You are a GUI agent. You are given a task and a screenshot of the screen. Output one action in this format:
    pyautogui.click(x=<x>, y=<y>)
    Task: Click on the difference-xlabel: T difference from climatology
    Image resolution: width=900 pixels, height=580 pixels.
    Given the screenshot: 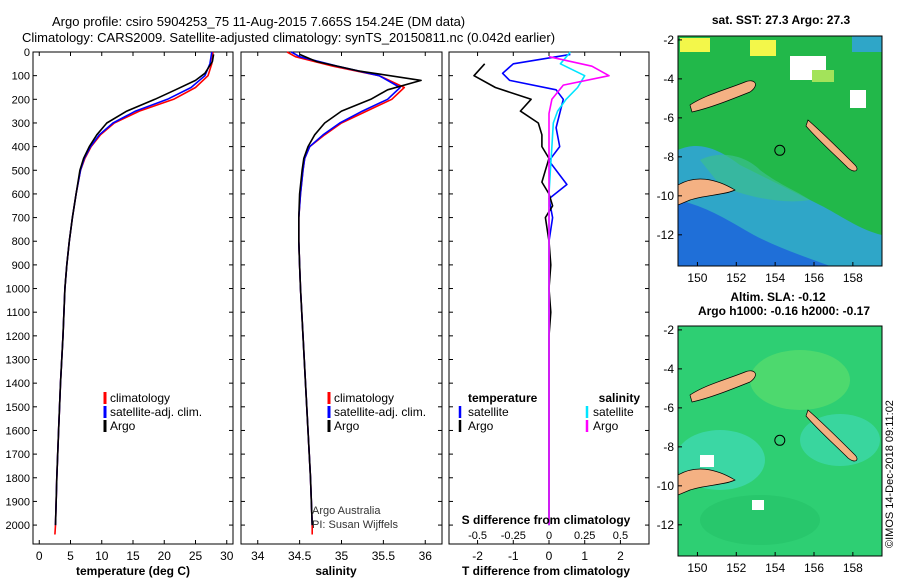 What is the action you would take?
    pyautogui.click(x=546, y=571)
    